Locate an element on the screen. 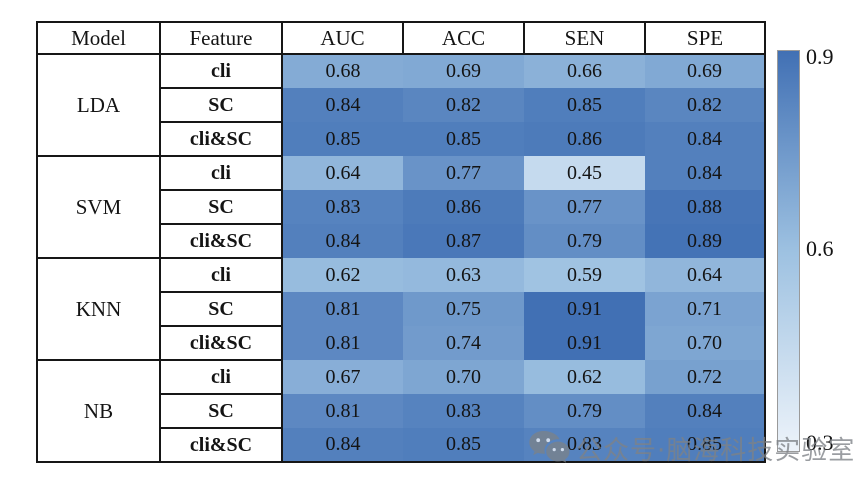 The image size is (860, 485). heatmap-cell: 0.59 is located at coordinates (584, 275).